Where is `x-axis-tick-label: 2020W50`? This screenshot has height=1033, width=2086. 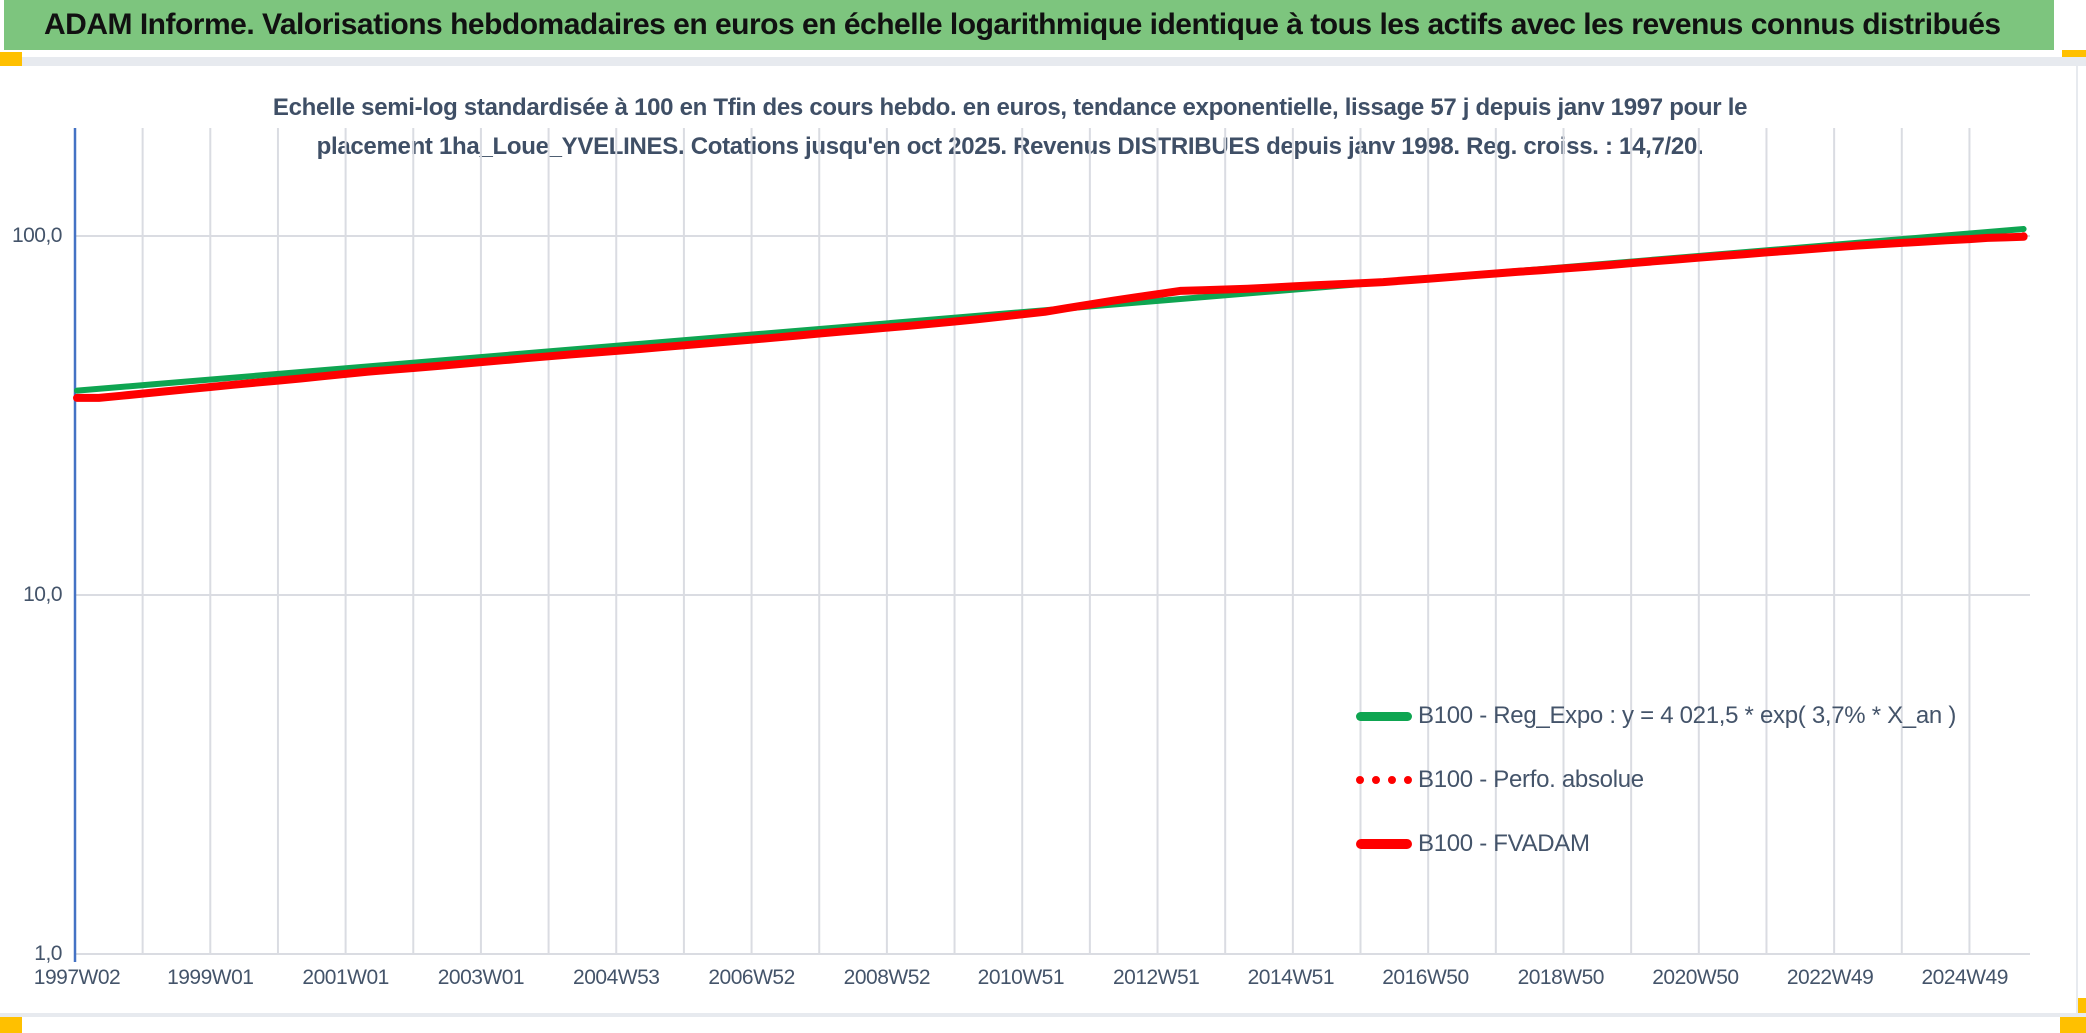
x-axis-tick-label: 2020W50 is located at coordinates (1695, 977).